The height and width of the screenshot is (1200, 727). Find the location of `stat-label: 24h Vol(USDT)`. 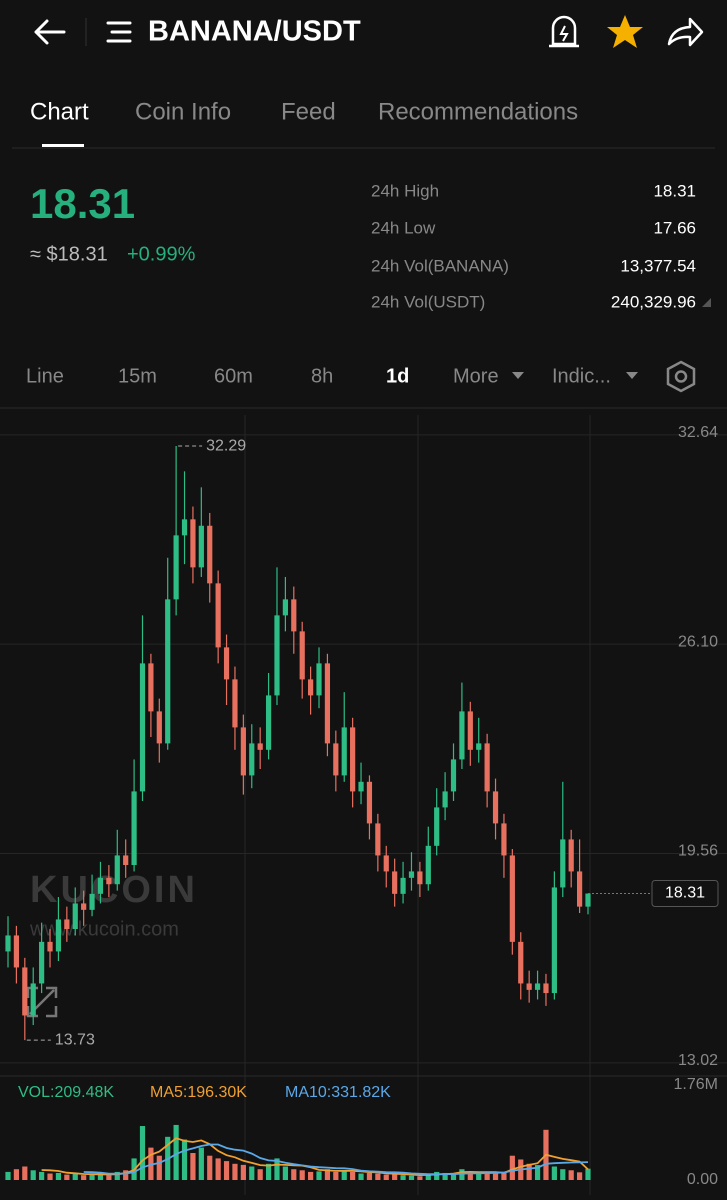

stat-label: 24h Vol(USDT) is located at coordinates (428, 301).